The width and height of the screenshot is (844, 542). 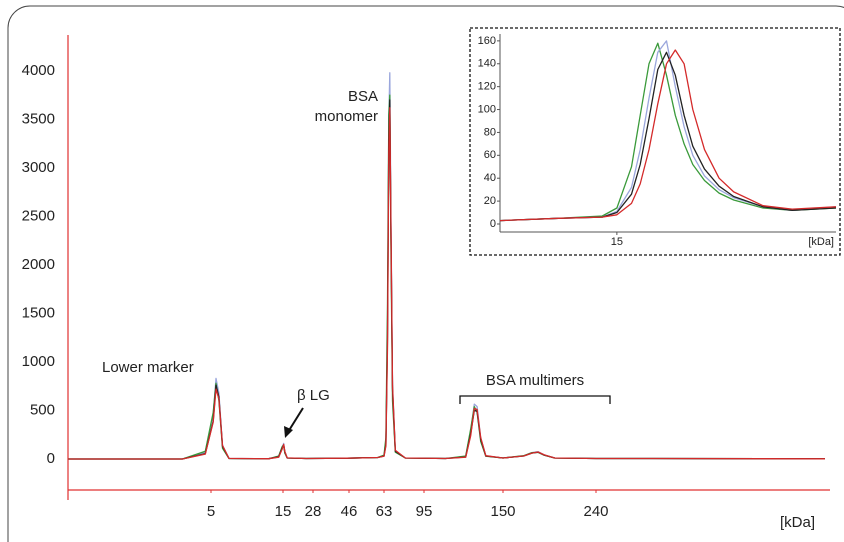 What do you see at coordinates (148, 367) in the screenshot?
I see `annotation: Lower marker` at bounding box center [148, 367].